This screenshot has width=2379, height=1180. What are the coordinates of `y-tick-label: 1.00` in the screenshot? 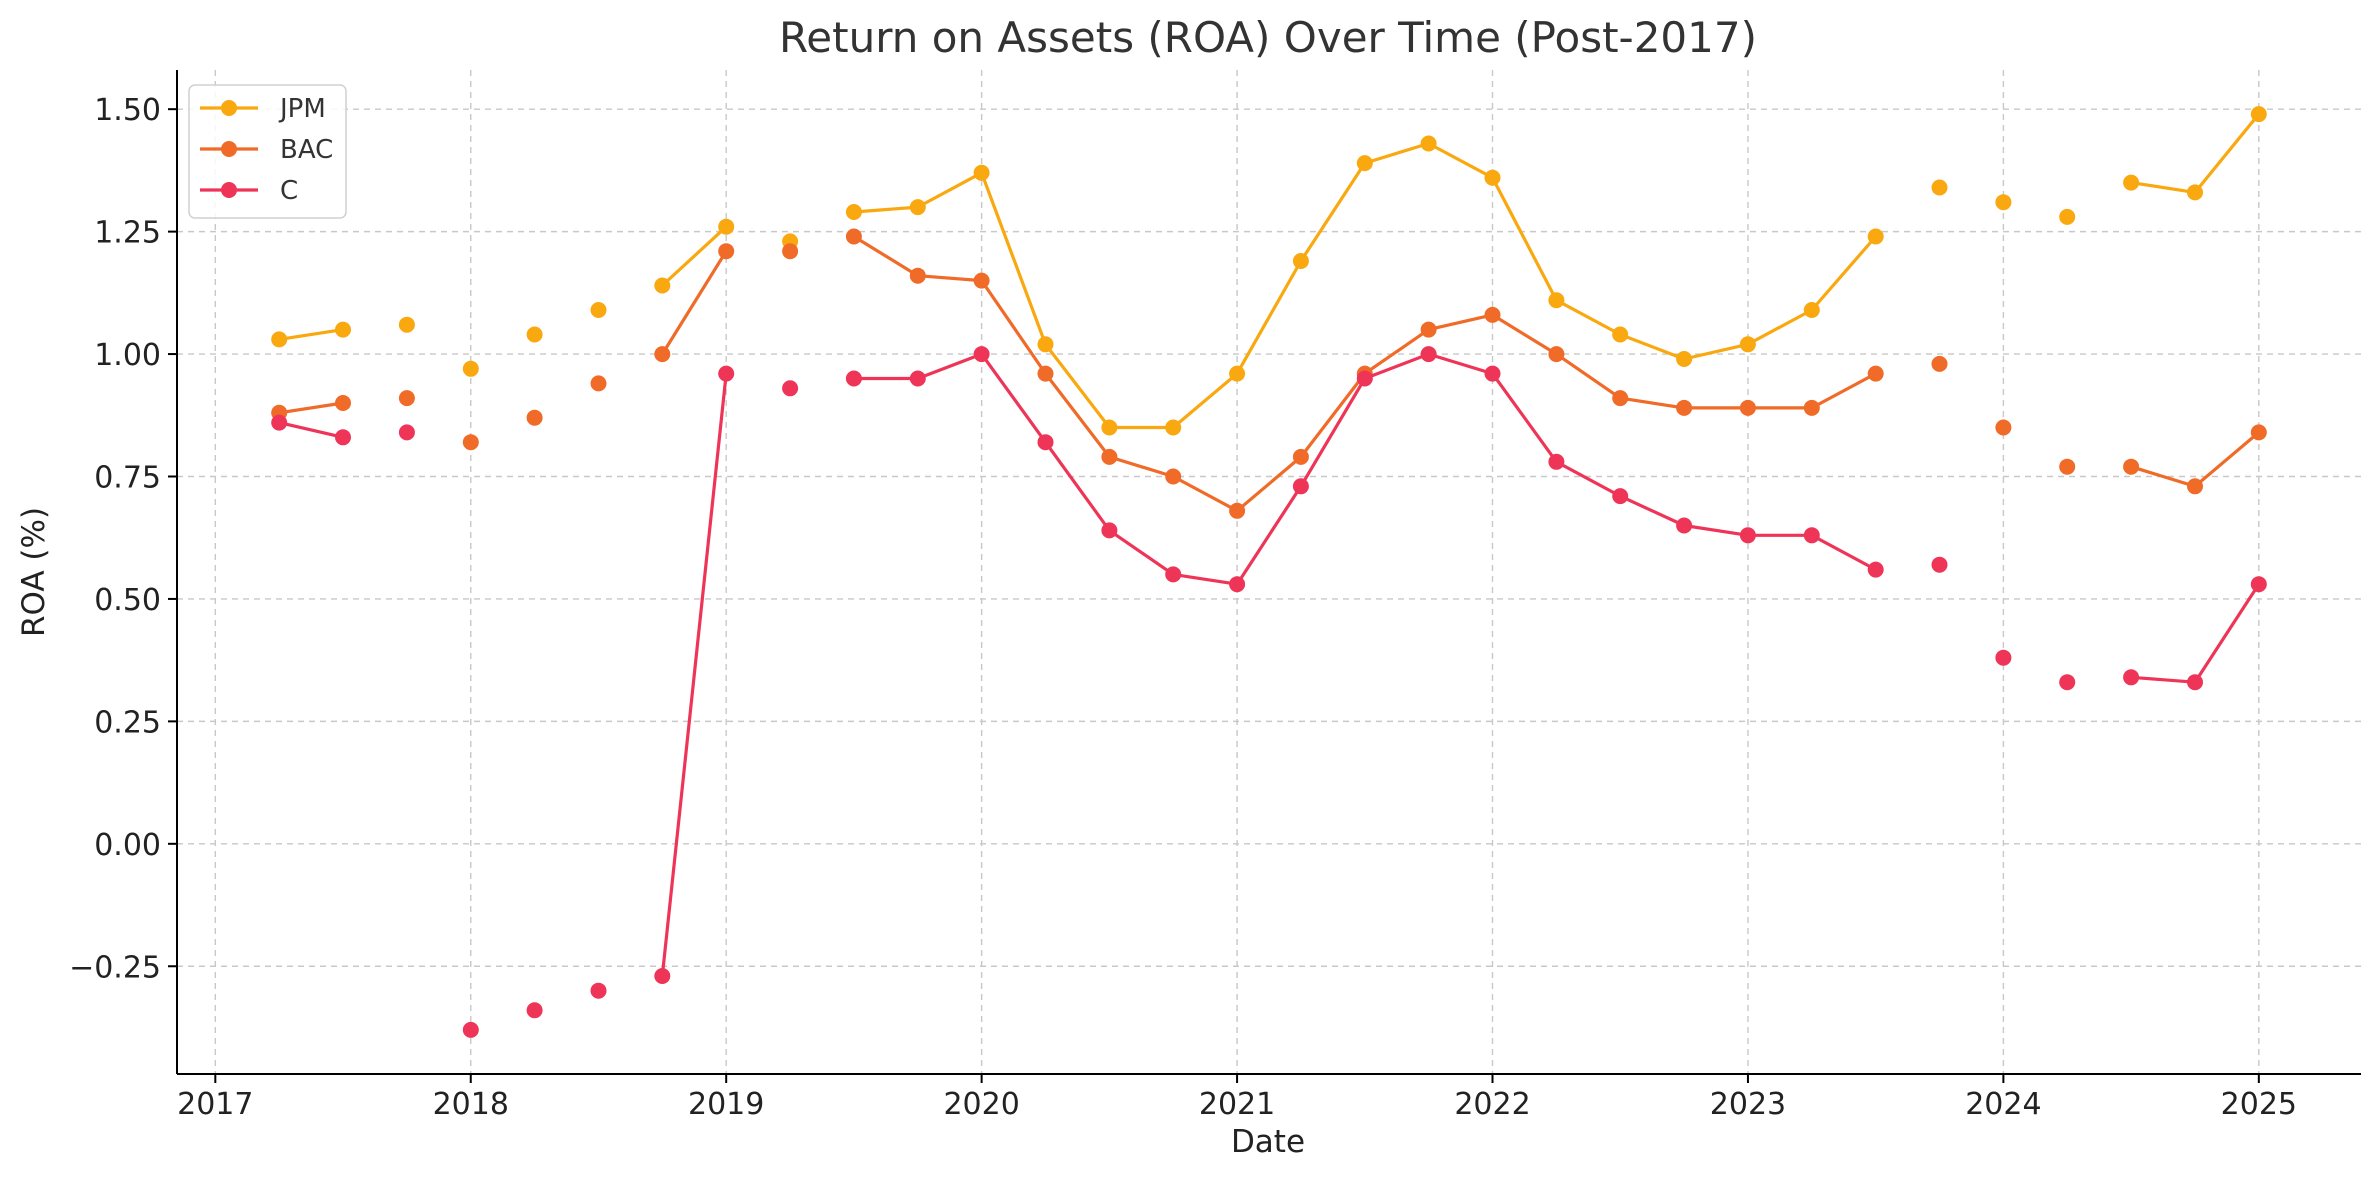 It's located at (127, 355).